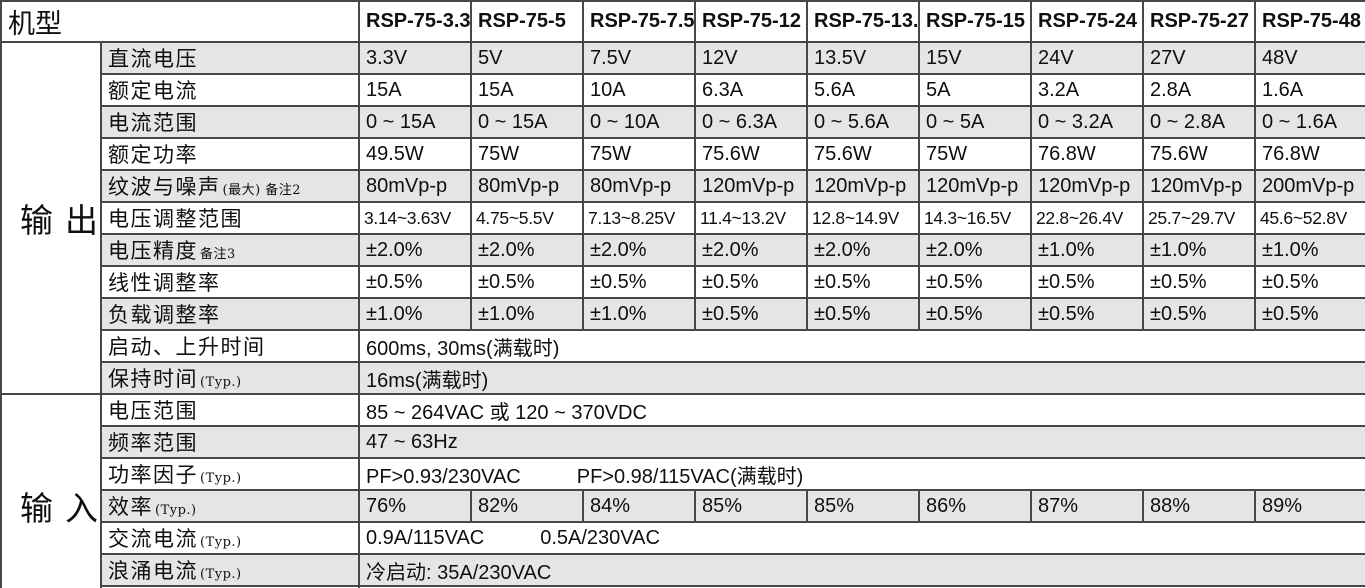 Image resolution: width=1365 pixels, height=588 pixels. I want to click on row-label: 保持时间 (Typ.), so click(230, 378).